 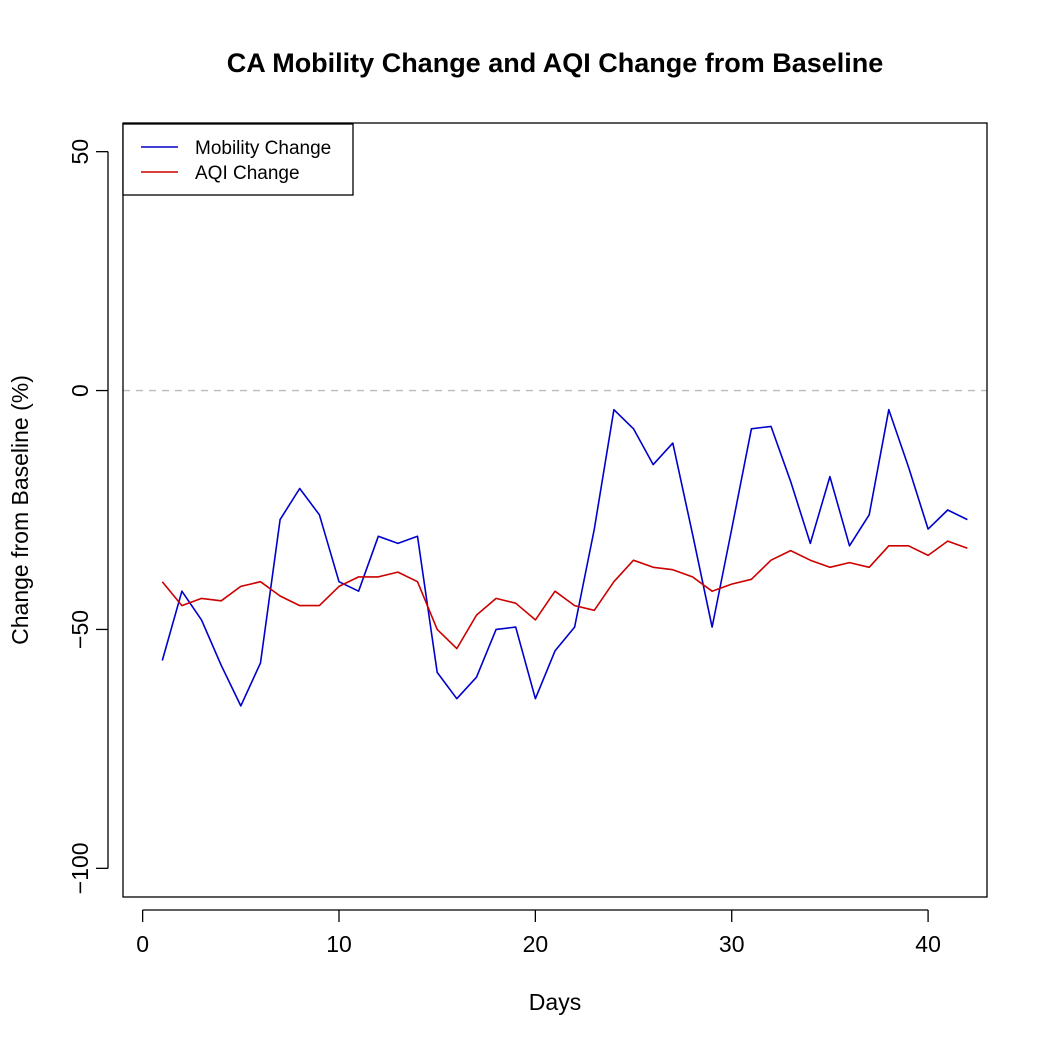 What do you see at coordinates (142, 944) in the screenshot?
I see `x-tick-label: 0` at bounding box center [142, 944].